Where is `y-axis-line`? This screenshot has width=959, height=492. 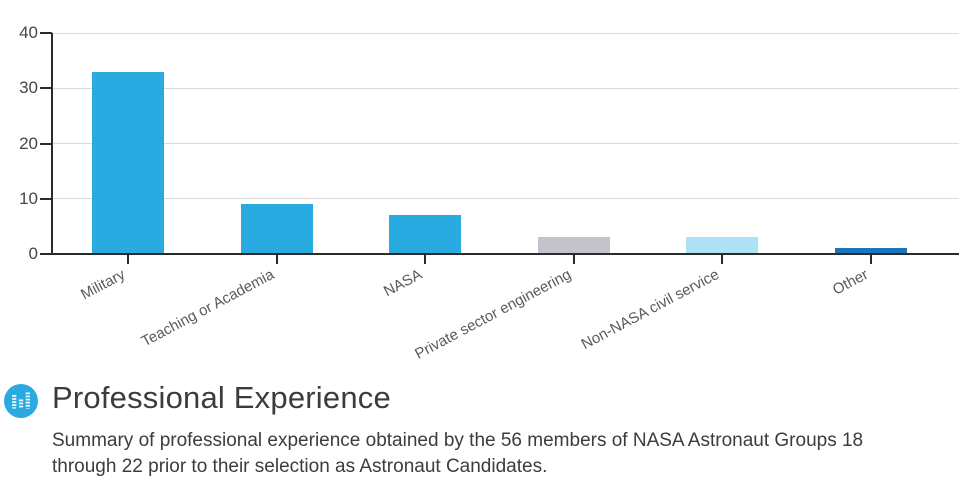 y-axis-line is located at coordinates (52, 143).